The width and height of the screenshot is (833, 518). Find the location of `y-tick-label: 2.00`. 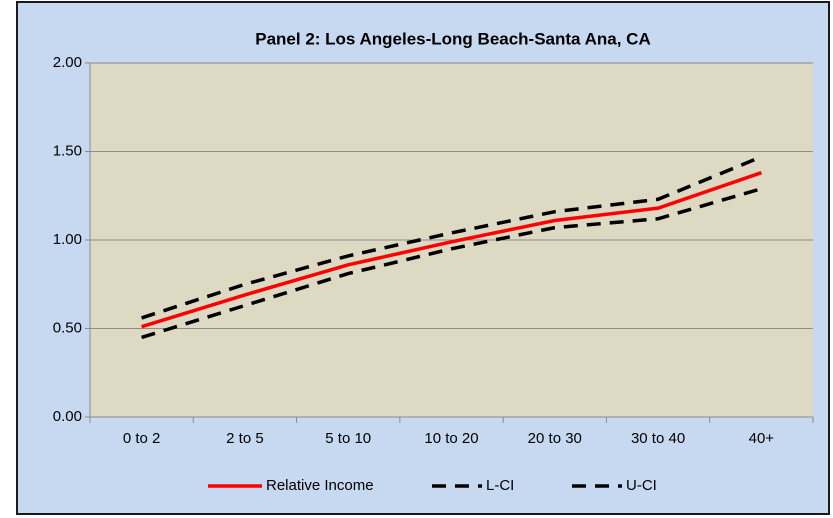

y-tick-label: 2.00 is located at coordinates (67, 62).